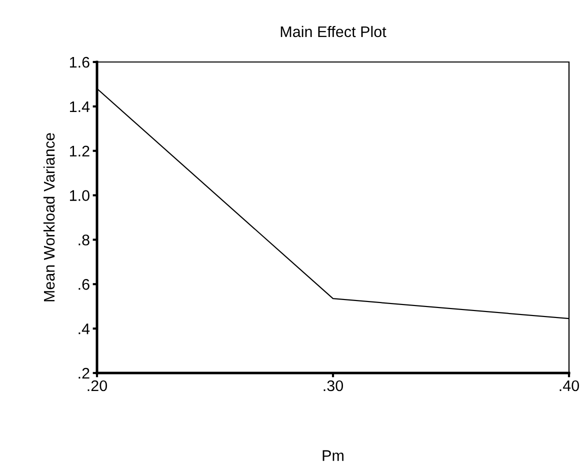  I want to click on y-tick-label: .6, so click(84, 284).